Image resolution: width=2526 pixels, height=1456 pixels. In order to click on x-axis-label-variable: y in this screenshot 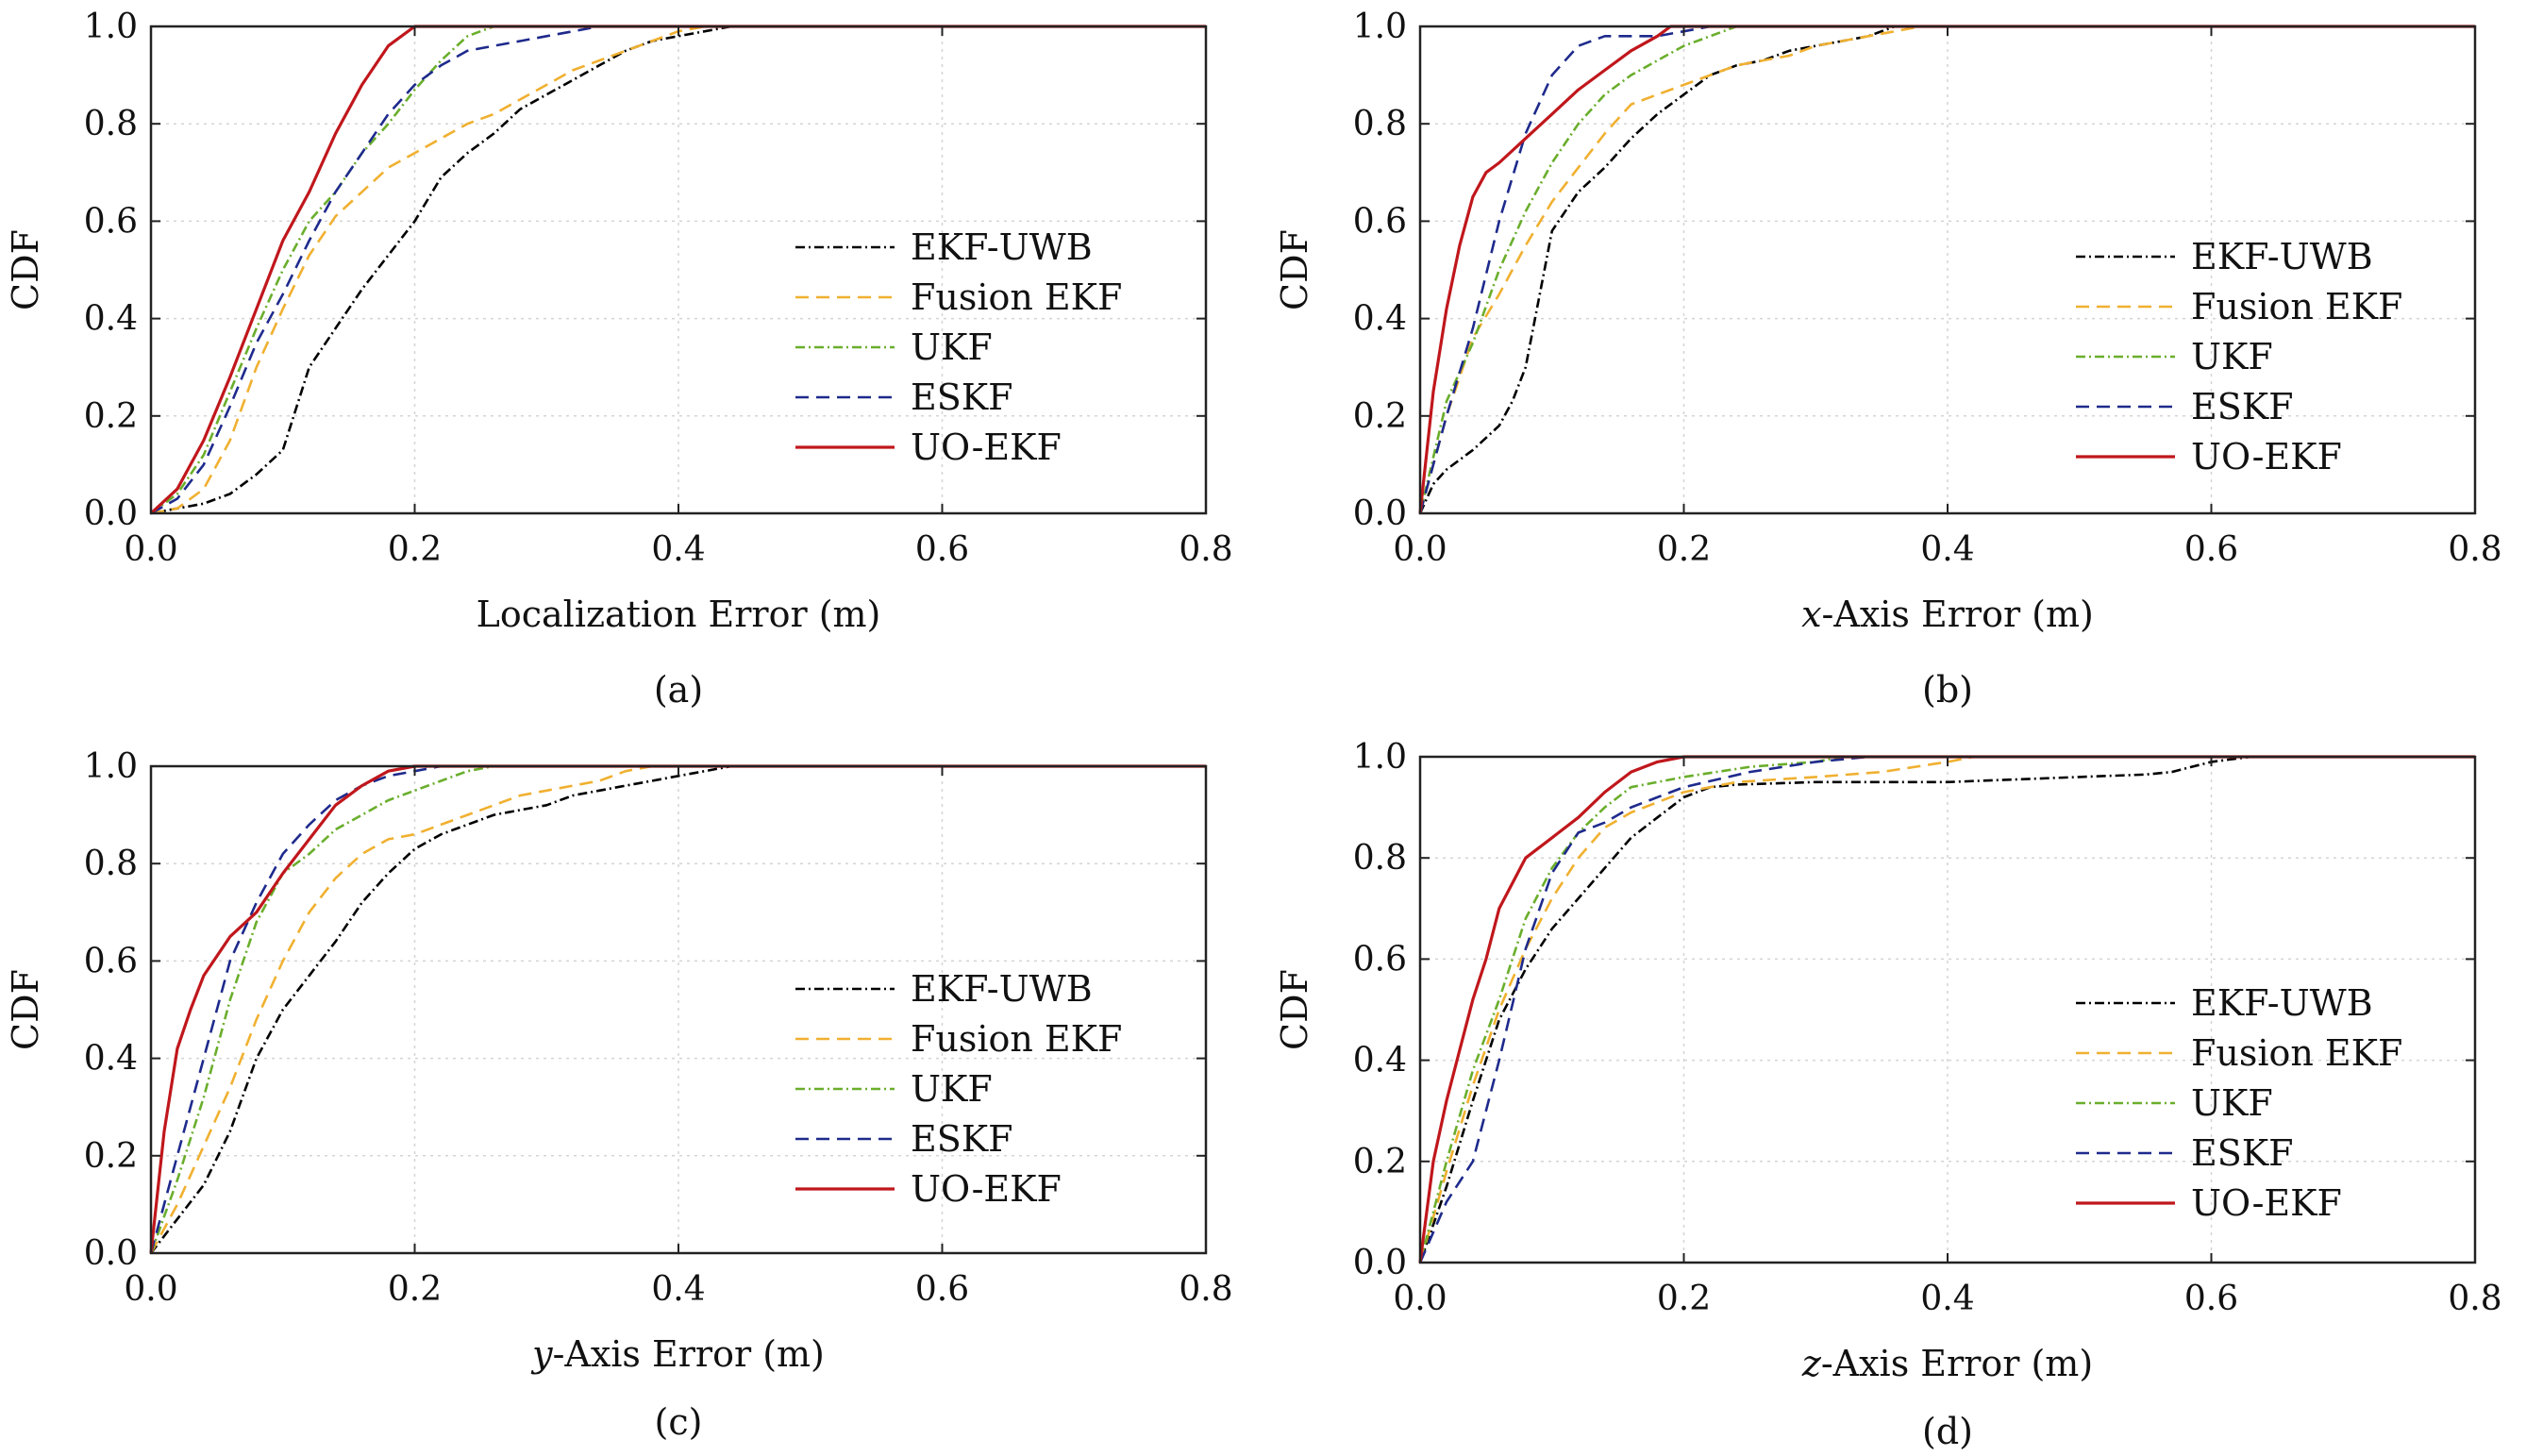, I will do `click(541, 1354)`.